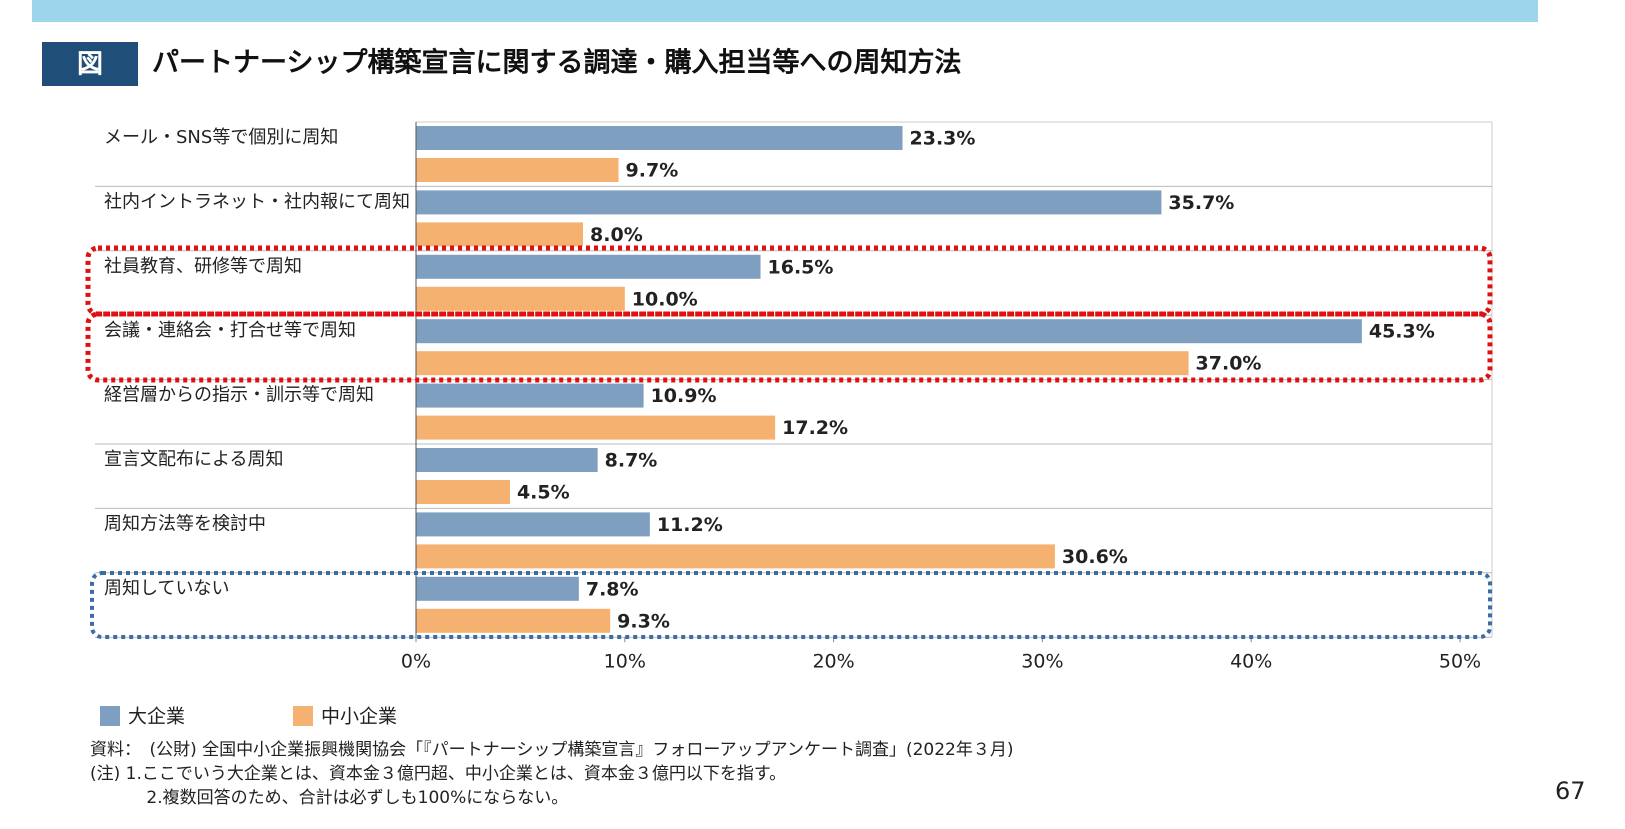 The width and height of the screenshot is (1625, 829). I want to click on note: 2.複数回答のため、合計は必ずしも100%にならない。, so click(329, 798).